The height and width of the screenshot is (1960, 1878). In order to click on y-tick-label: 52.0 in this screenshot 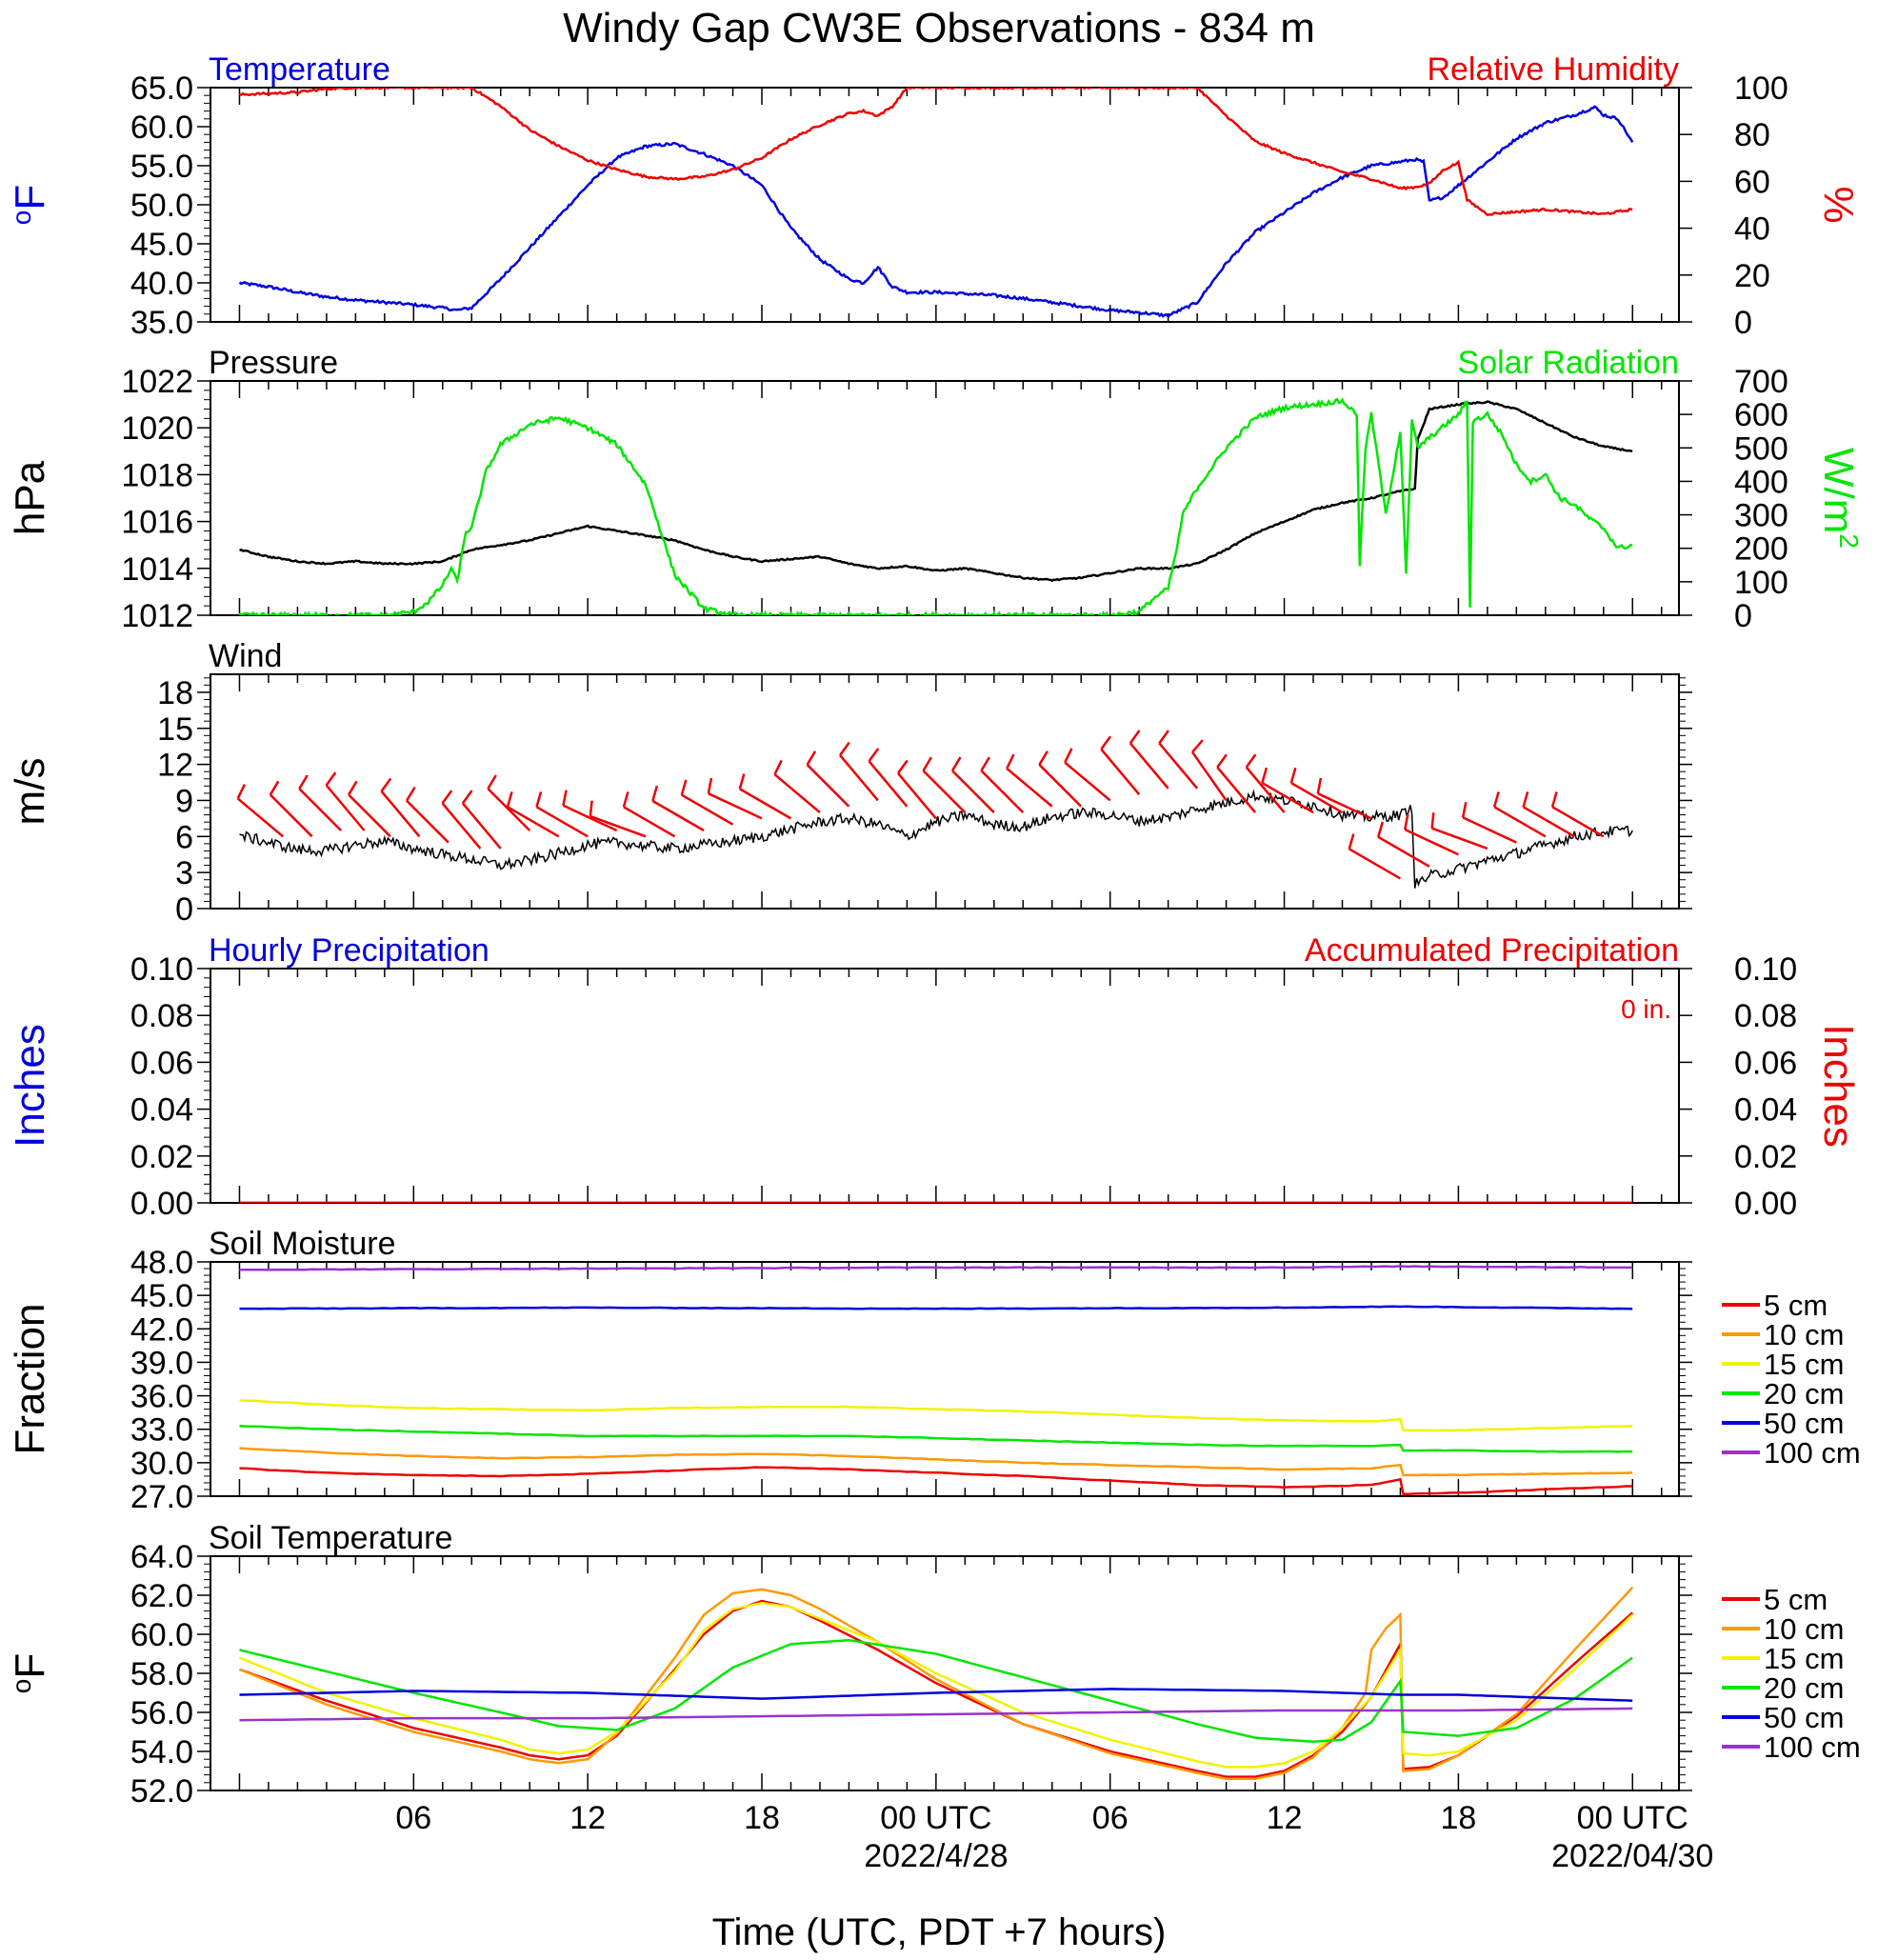, I will do `click(161, 1791)`.